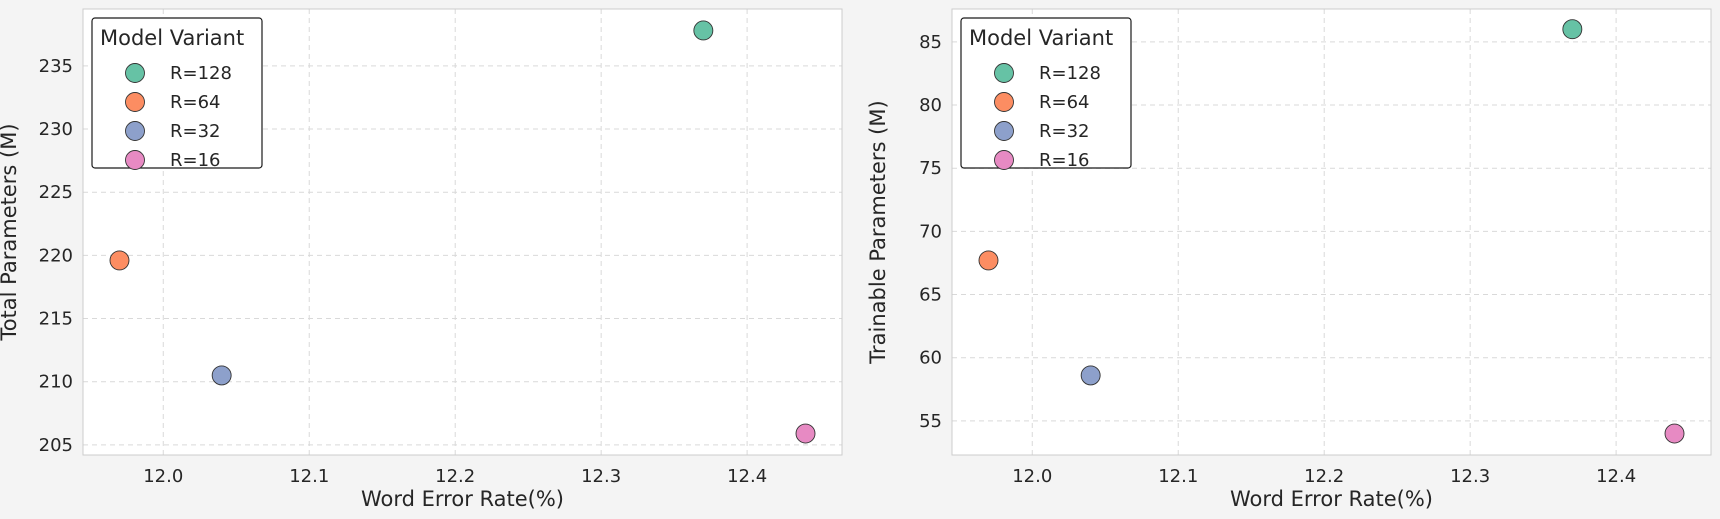  What do you see at coordinates (930, 105) in the screenshot?
I see `y-tick-label: 80` at bounding box center [930, 105].